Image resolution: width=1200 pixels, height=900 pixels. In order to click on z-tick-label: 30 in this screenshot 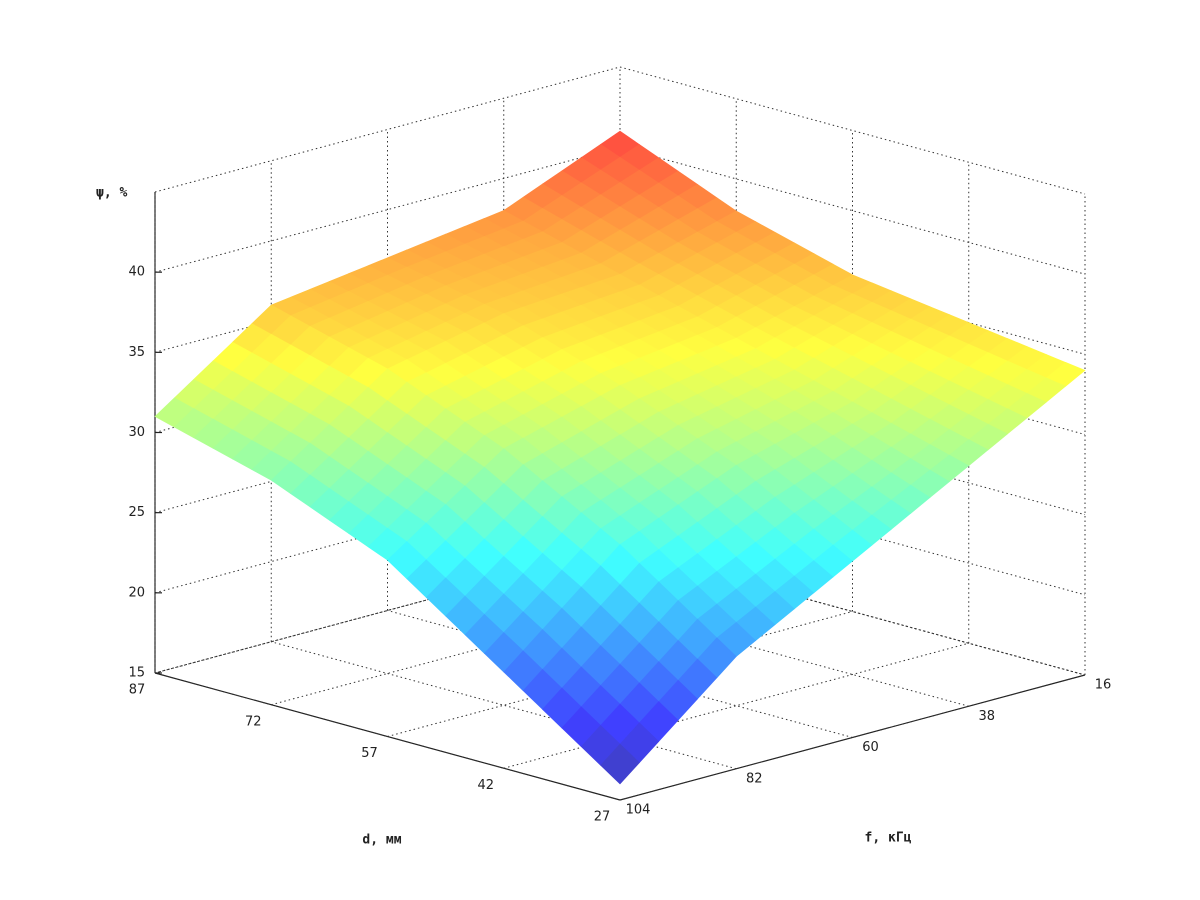, I will do `click(136, 432)`.